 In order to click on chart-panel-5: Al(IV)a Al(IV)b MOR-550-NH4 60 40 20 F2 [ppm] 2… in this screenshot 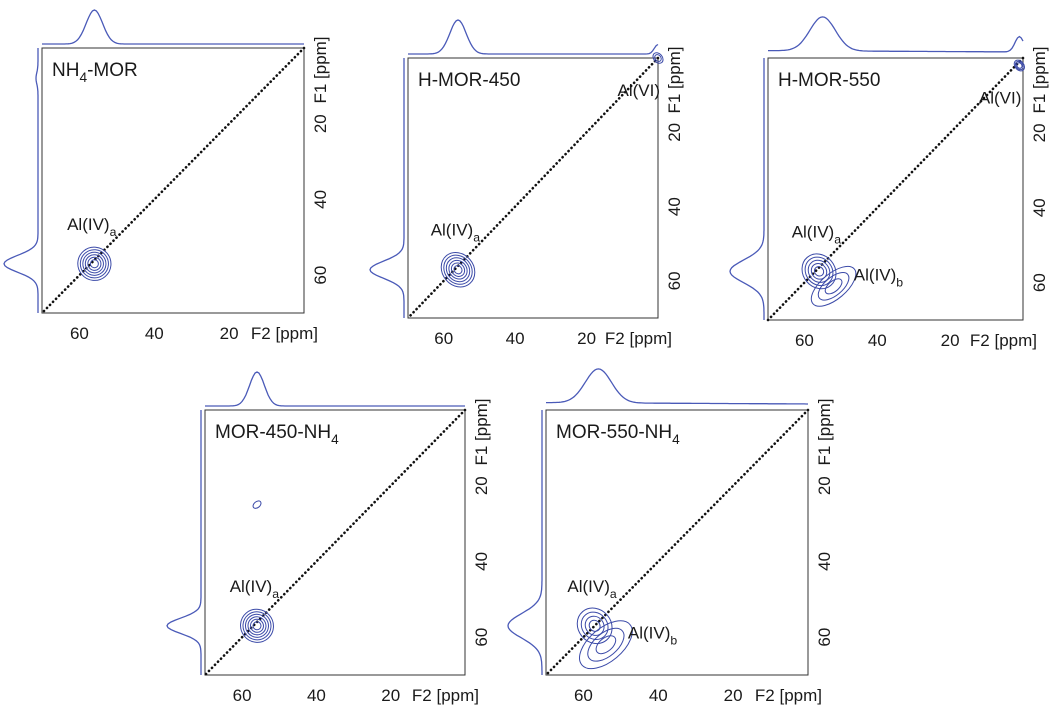, I will do `click(670, 536)`.